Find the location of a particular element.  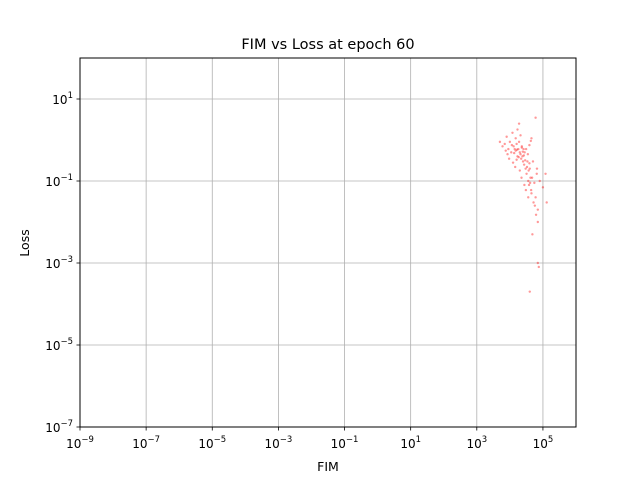

x-tick-label: 10⁻⁹ is located at coordinates (80, 443).